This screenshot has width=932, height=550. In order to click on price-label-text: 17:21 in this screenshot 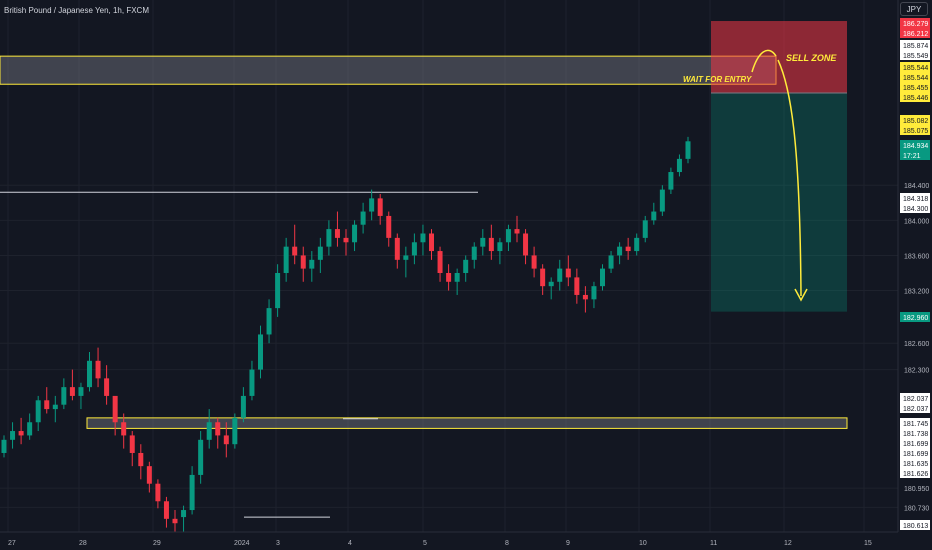, I will do `click(912, 156)`.